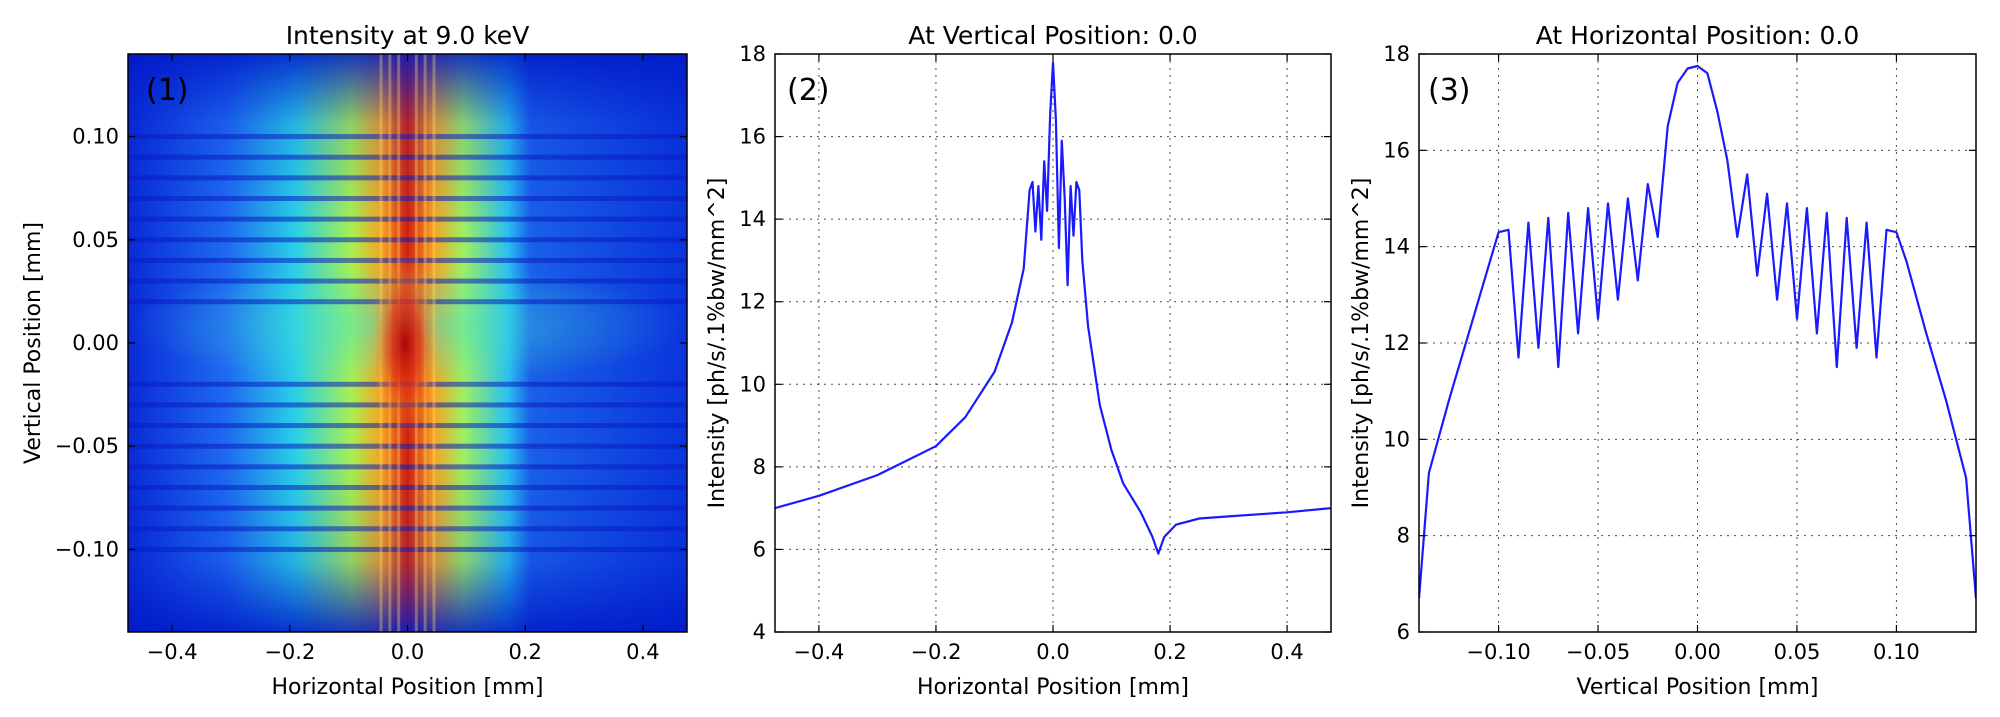 The image size is (2000, 717). Describe the element at coordinates (33, 343) in the screenshot. I see `y-axis-label: Vertical Position [mm]` at that location.